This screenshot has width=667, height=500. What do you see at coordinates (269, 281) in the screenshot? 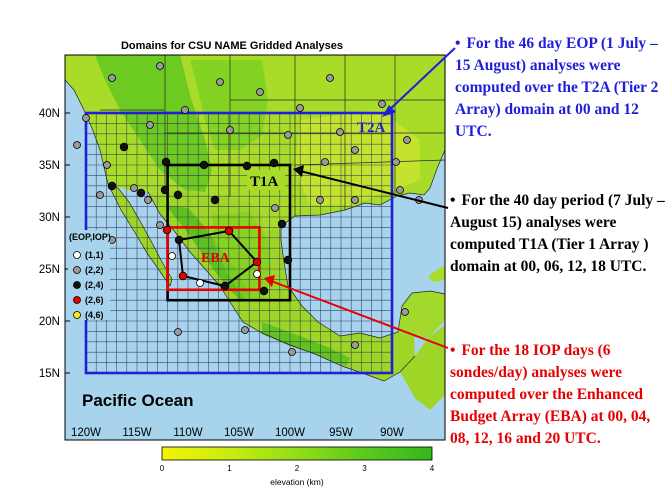
I see `eba-arrowhead` at bounding box center [269, 281].